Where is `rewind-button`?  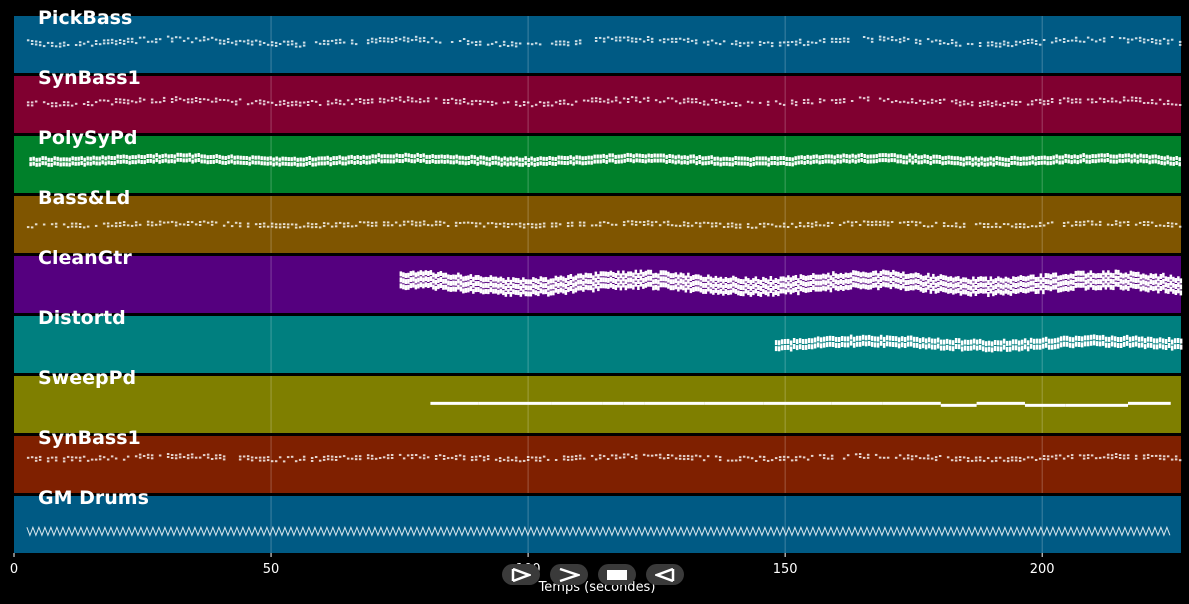 rewind-button is located at coordinates (665, 574).